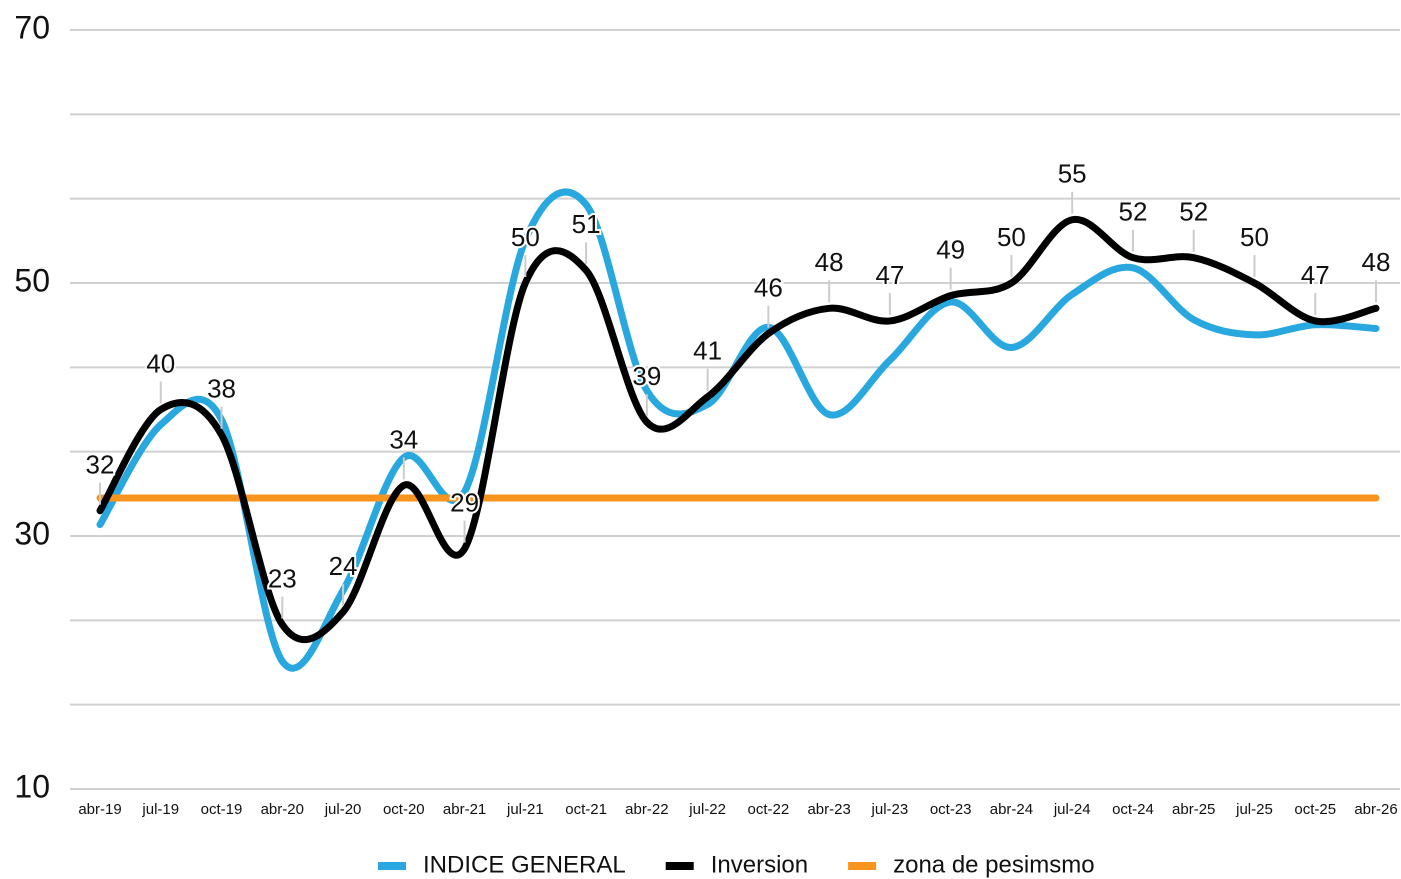 The image size is (1401, 879). What do you see at coordinates (32, 280) in the screenshot?
I see `y-tick-label: 50` at bounding box center [32, 280].